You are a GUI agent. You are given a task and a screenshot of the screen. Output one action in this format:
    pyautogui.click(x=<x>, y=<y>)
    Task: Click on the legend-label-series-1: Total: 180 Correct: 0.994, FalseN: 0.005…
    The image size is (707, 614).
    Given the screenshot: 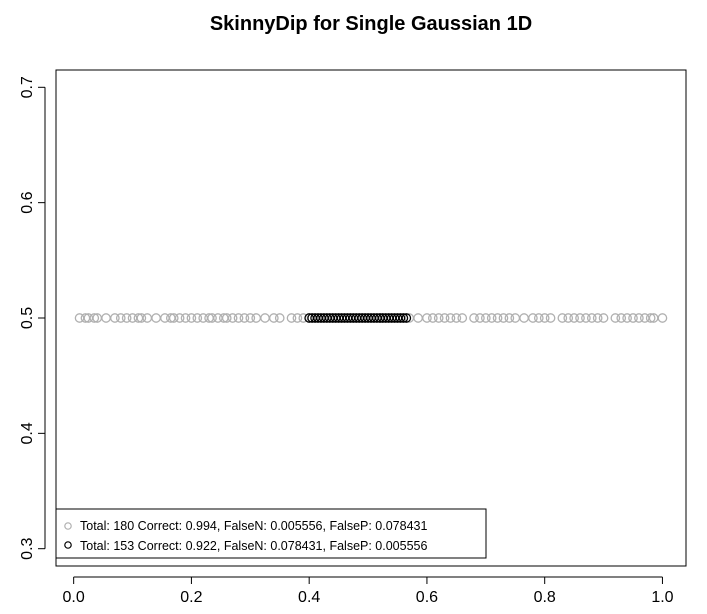 What is the action you would take?
    pyautogui.click(x=253, y=526)
    